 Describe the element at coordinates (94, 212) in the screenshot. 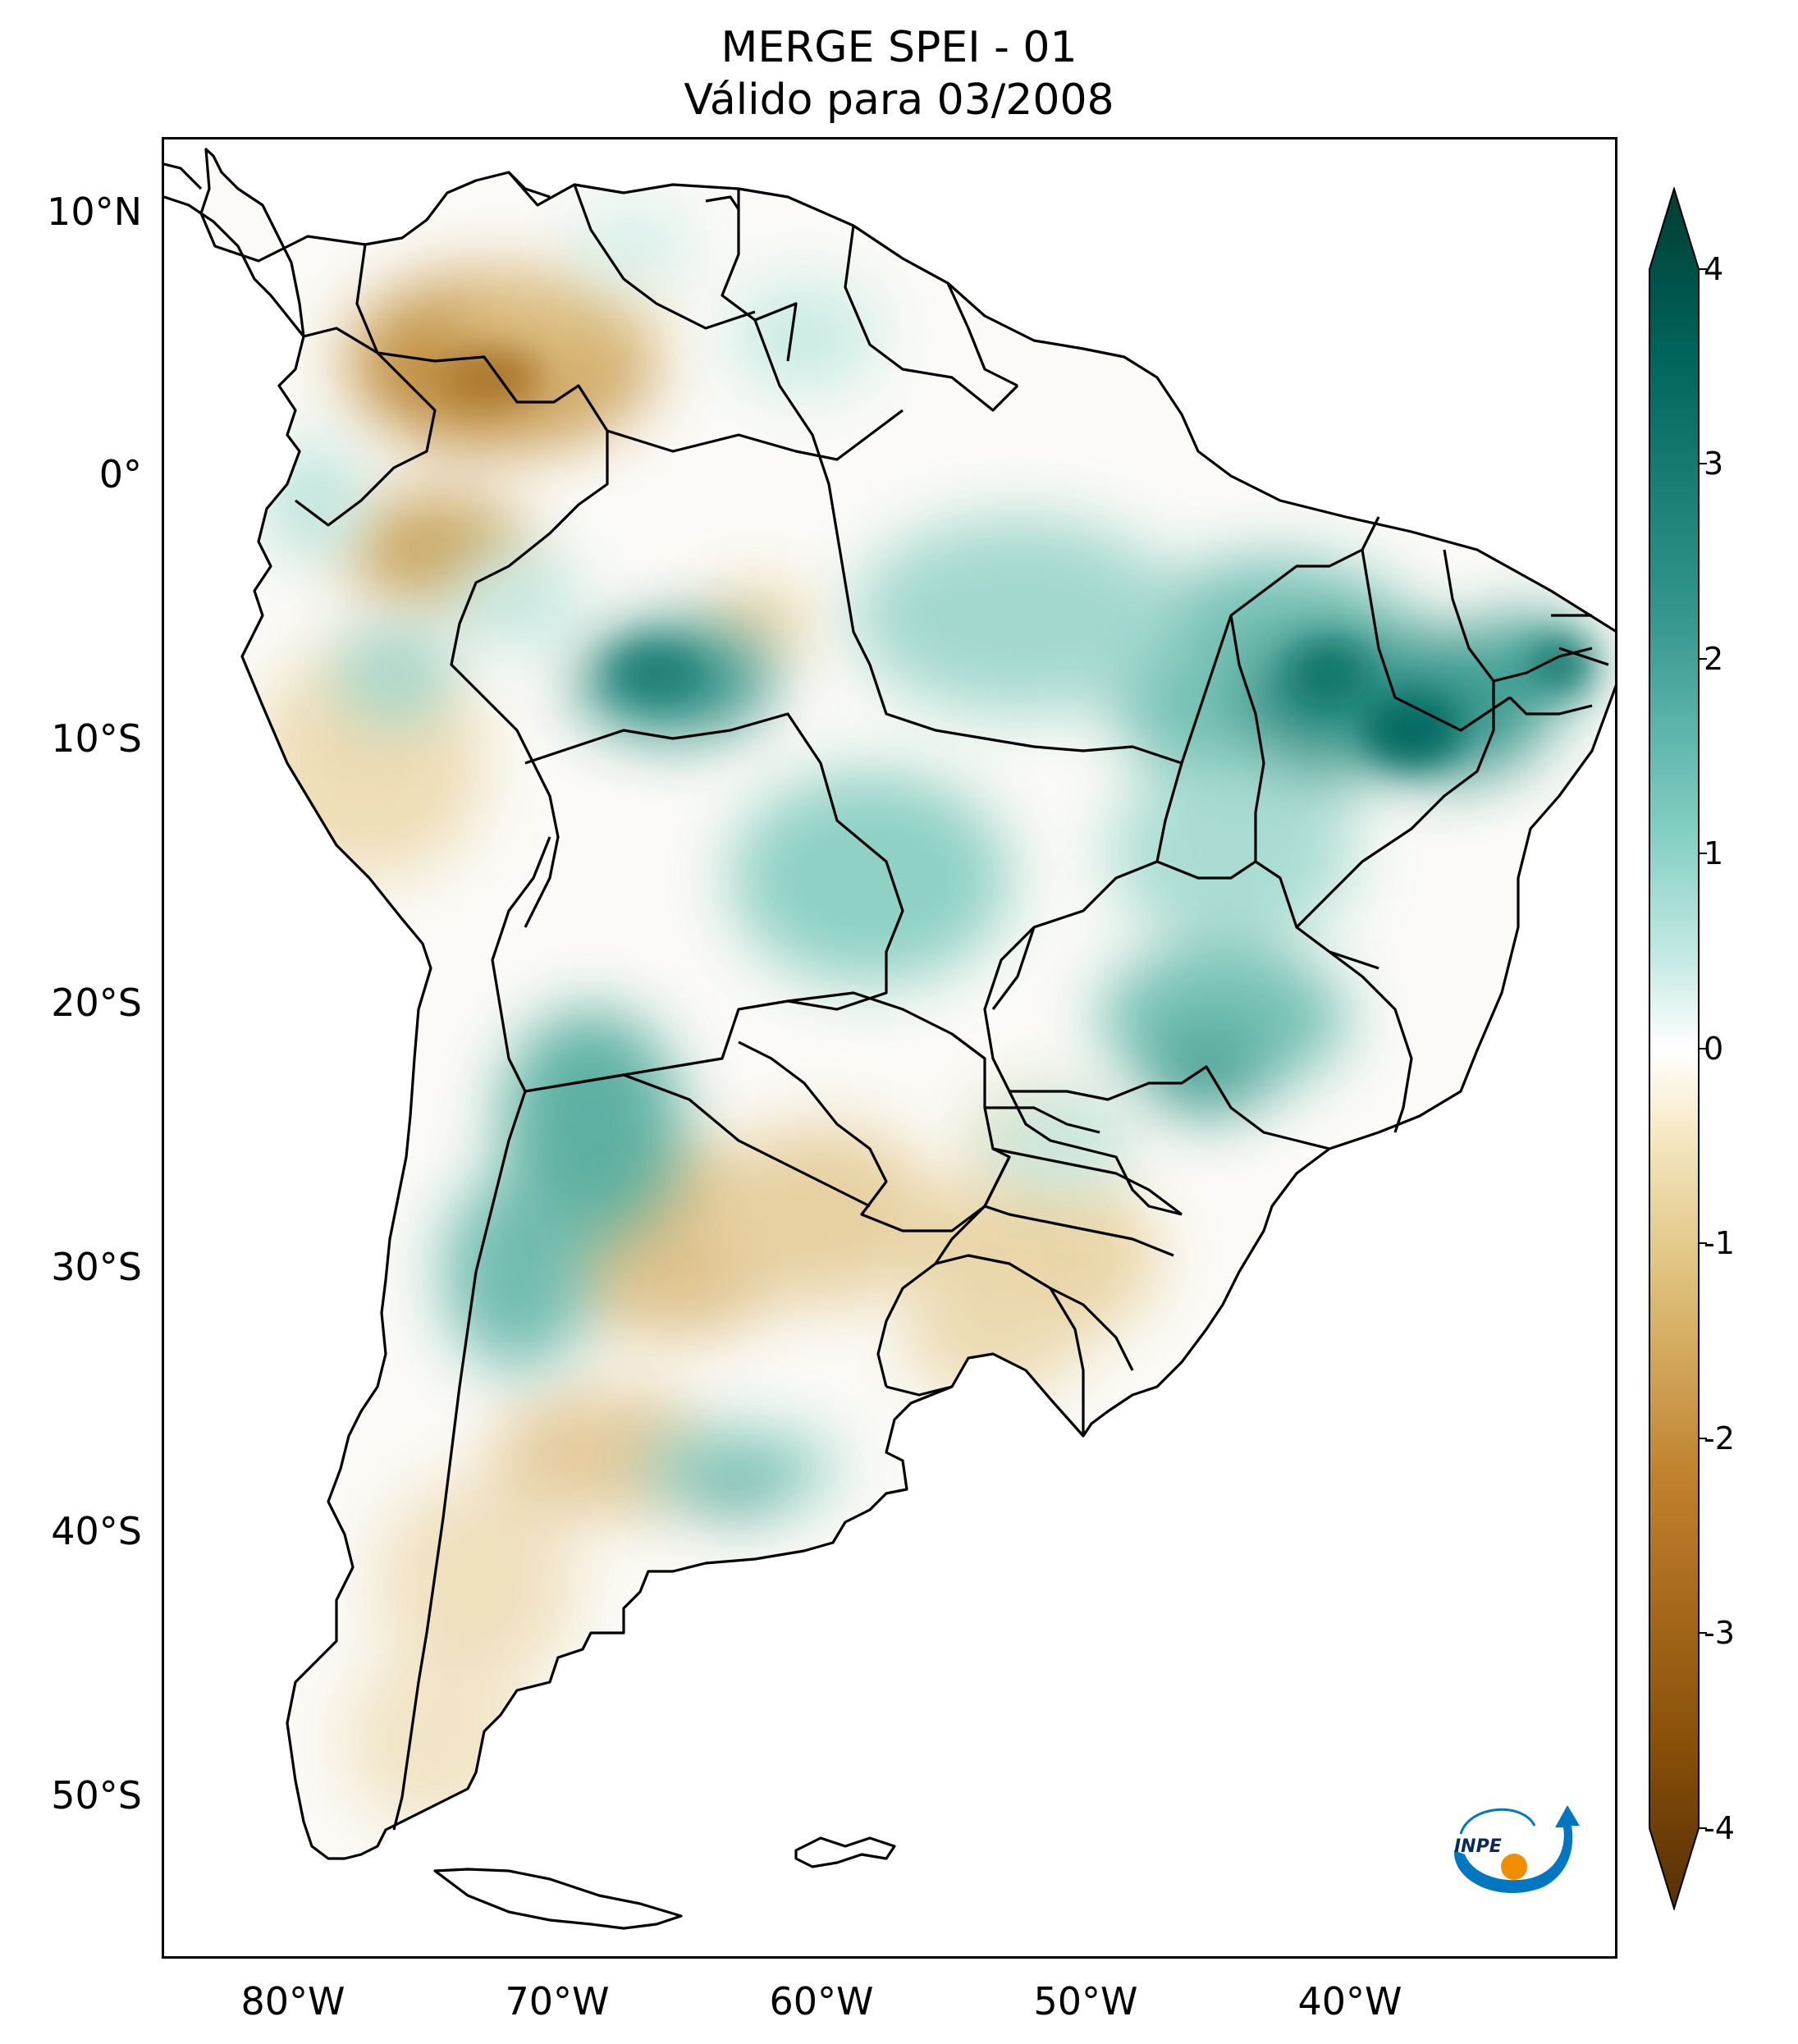

I see `lat-label-10n: 10°N` at that location.